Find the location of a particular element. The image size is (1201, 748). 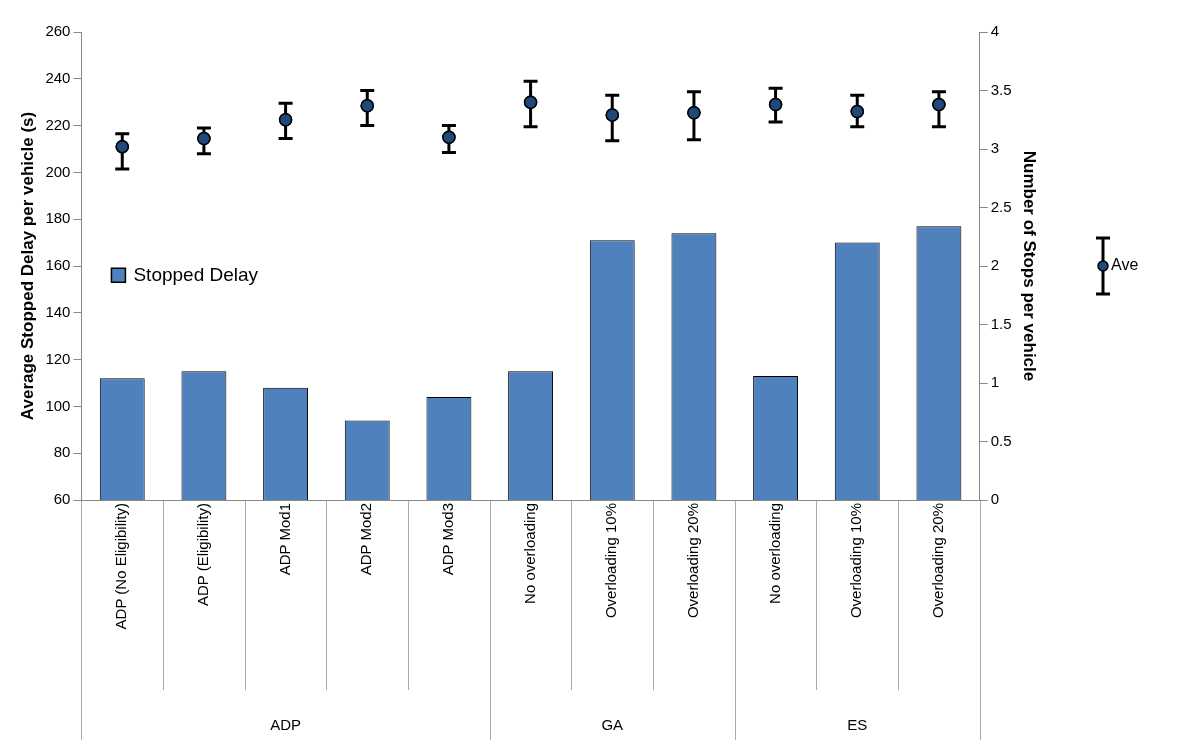

text: ADP is located at coordinates (286, 725).